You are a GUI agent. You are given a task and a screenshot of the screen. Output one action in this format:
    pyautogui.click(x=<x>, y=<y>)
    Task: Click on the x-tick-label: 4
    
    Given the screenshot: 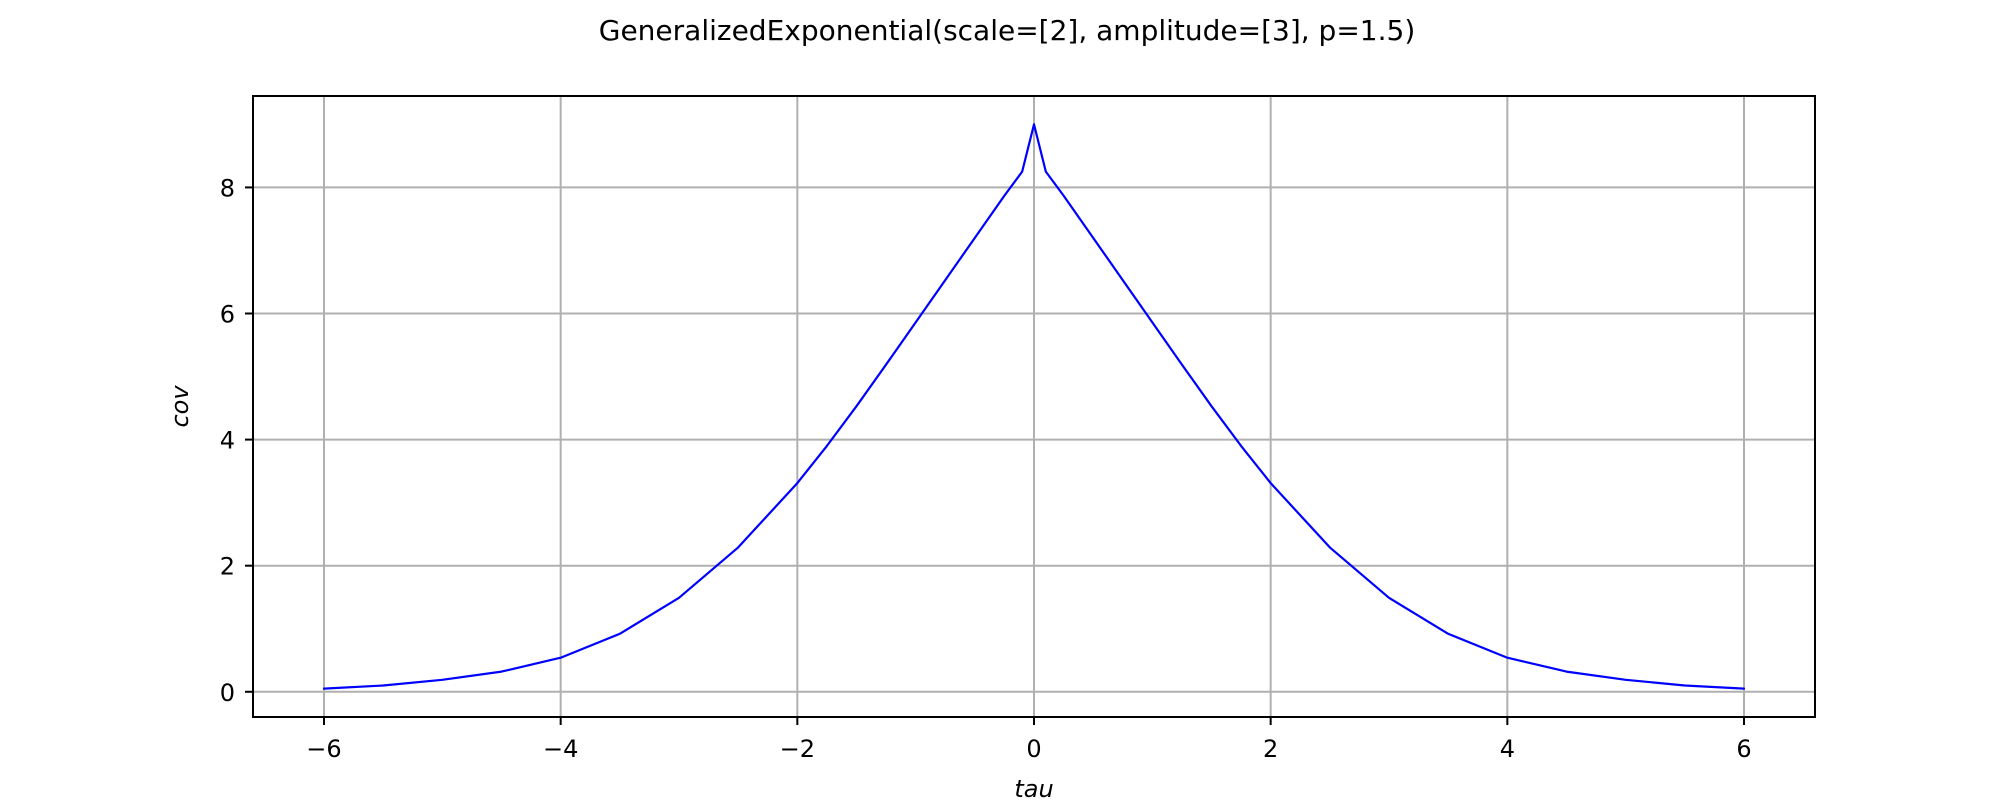 What is the action you would take?
    pyautogui.click(x=1507, y=749)
    